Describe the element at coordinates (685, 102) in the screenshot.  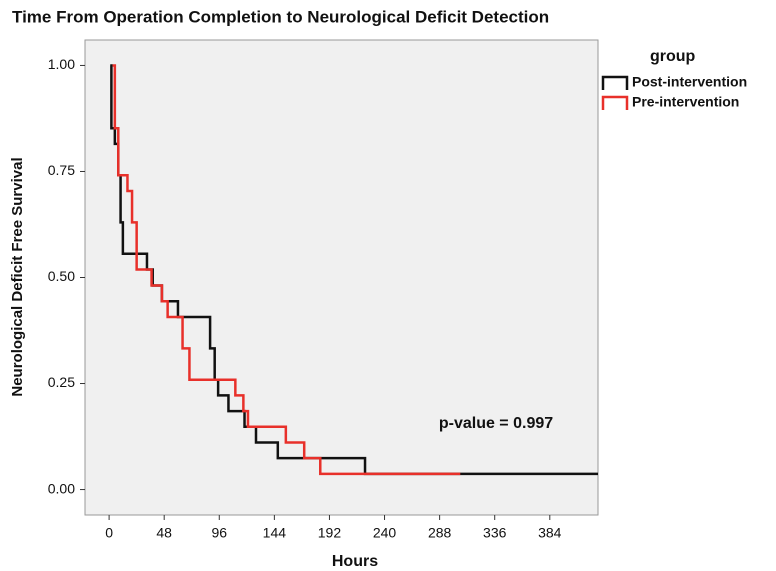
I see `legend-label: Pre-intervention` at that location.